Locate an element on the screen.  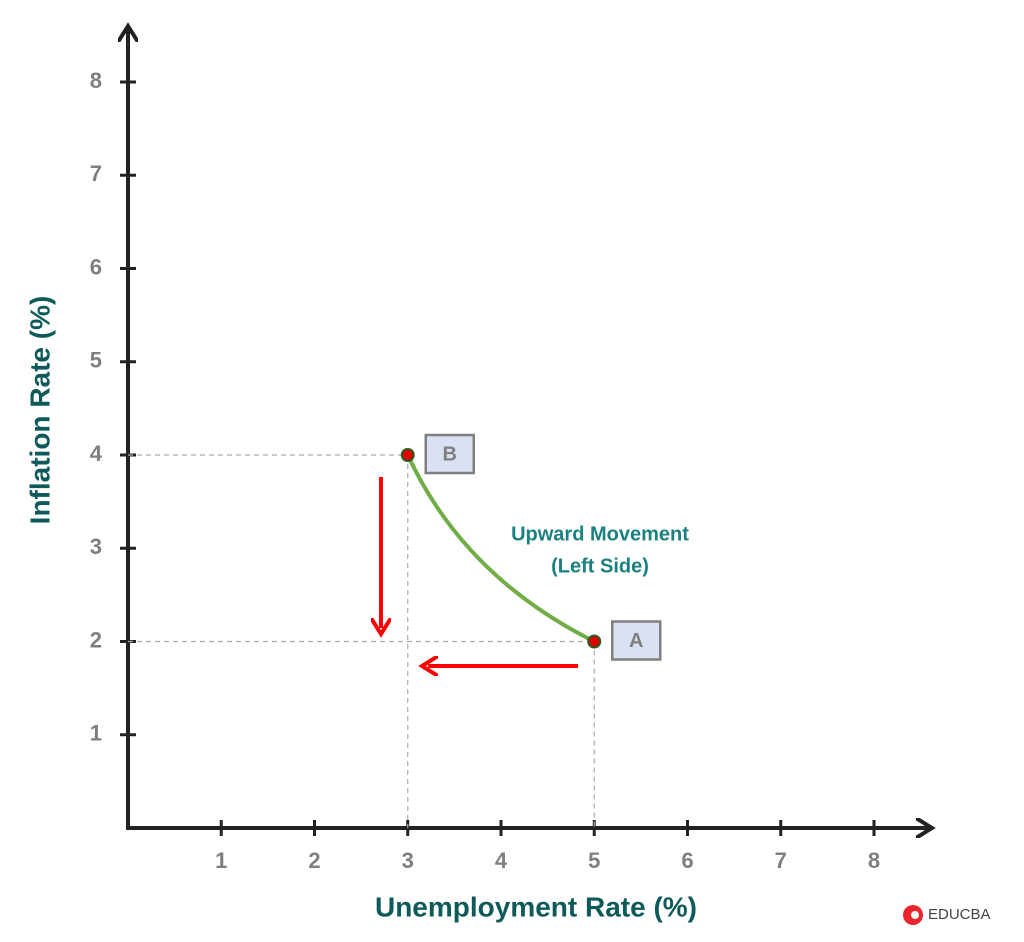
annotation: Upward Movement is located at coordinates (600, 534).